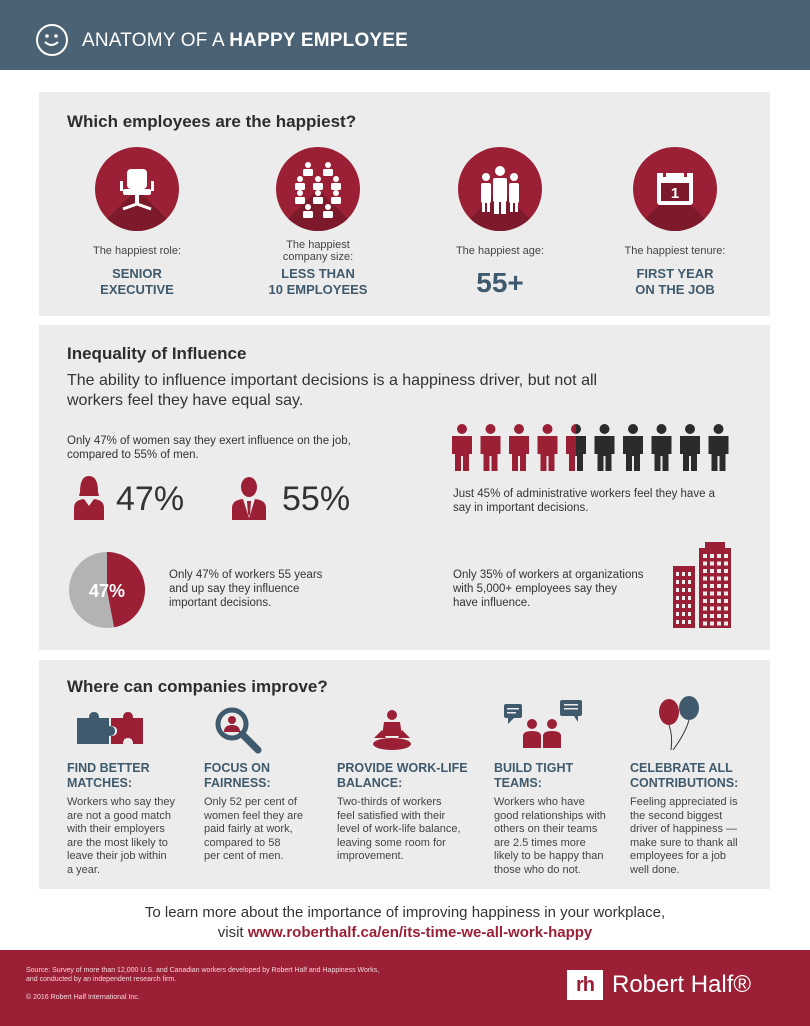 This screenshot has height=1026, width=810. Describe the element at coordinates (137, 251) in the screenshot. I see `role-caption: The happiest role:` at that location.